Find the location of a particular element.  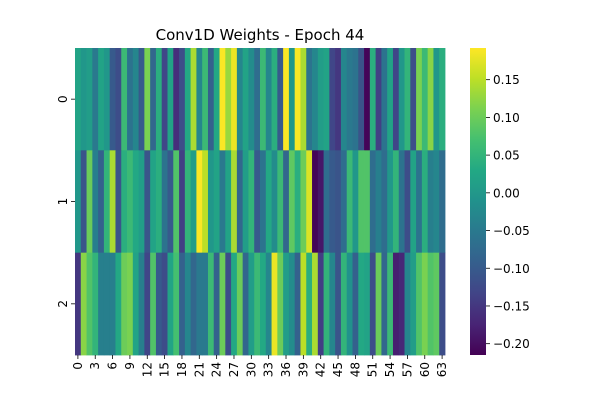

x-tick-label: 33 is located at coordinates (269, 369).